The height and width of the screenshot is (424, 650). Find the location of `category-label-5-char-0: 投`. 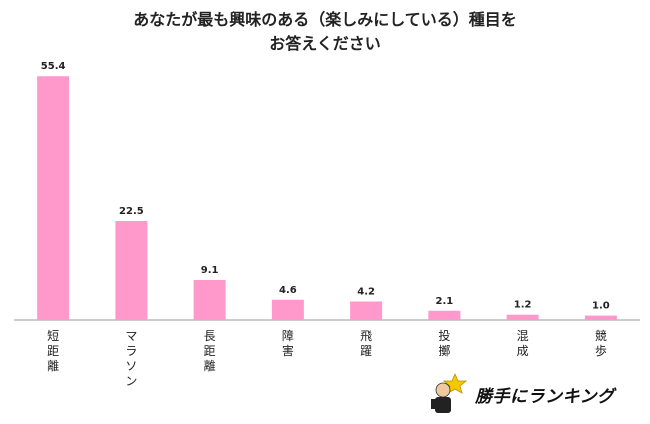

category-label-5-char-0: 投 is located at coordinates (444, 335).